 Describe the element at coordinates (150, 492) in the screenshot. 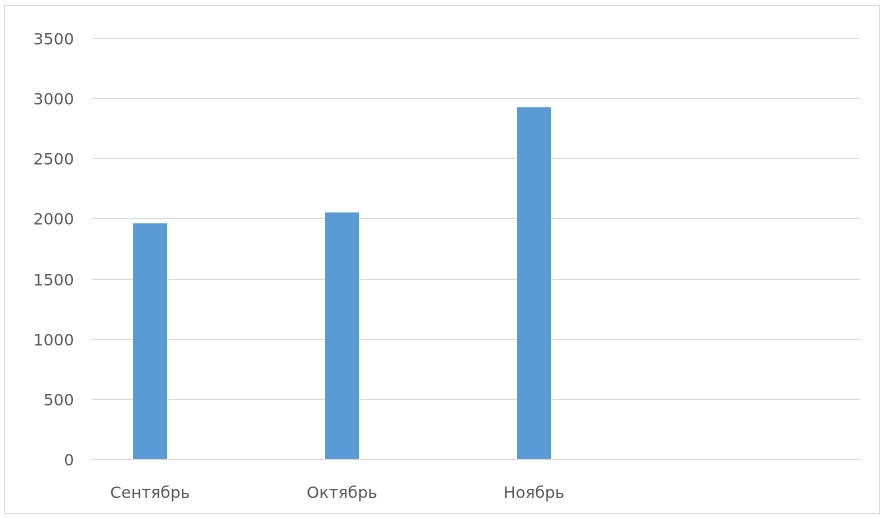

I see `x-category-label: Сентябрь` at that location.